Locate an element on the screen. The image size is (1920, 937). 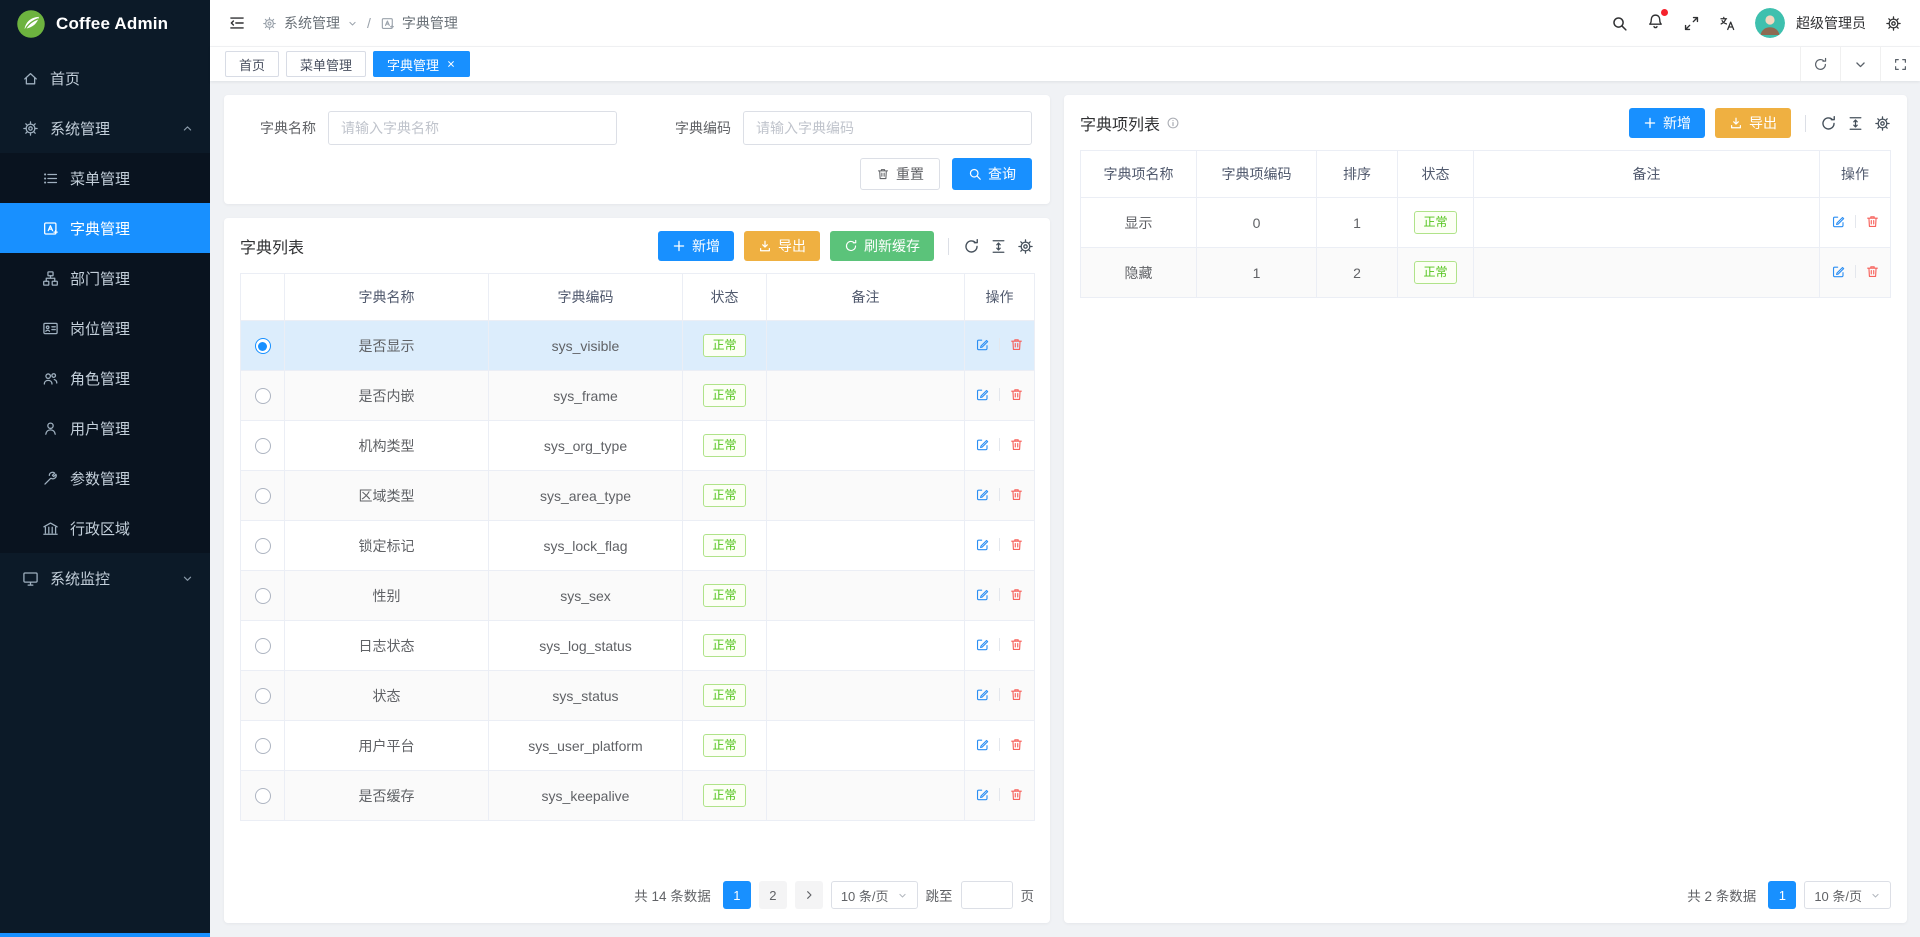
dict-code-input is located at coordinates (887, 128).